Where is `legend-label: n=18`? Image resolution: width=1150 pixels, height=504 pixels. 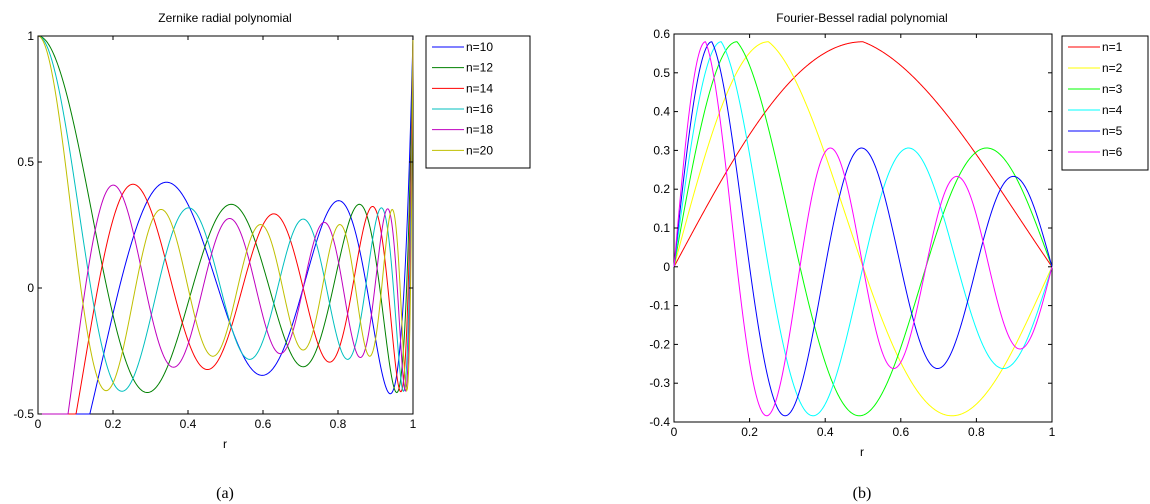 legend-label: n=18 is located at coordinates (479, 130).